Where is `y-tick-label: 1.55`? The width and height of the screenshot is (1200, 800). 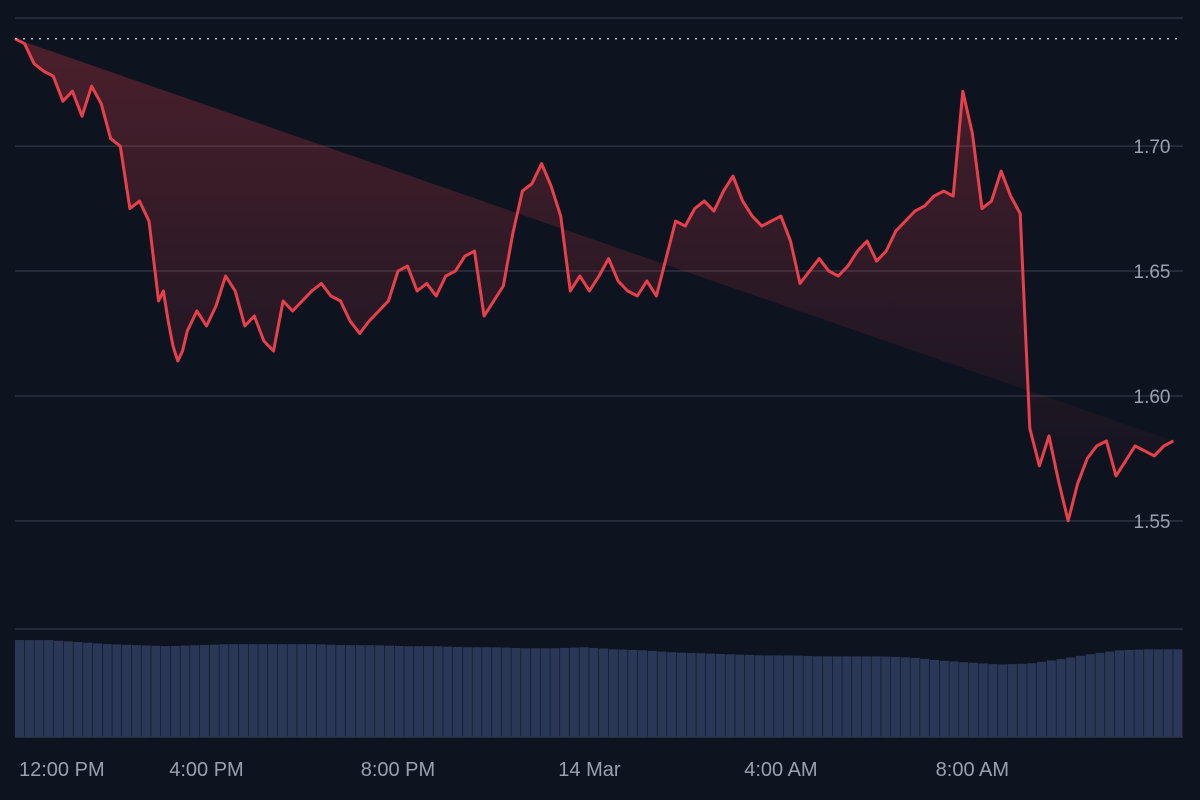 y-tick-label: 1.55 is located at coordinates (1152, 522).